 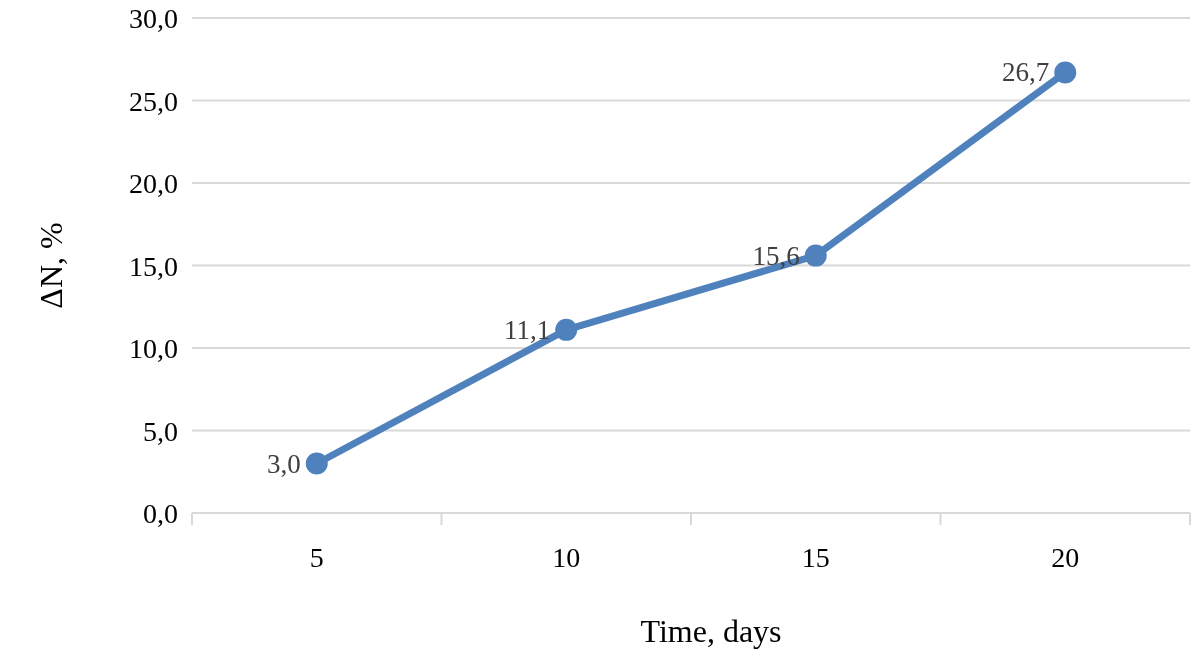 I want to click on x-axis-title: Time, days, so click(x=711, y=631).